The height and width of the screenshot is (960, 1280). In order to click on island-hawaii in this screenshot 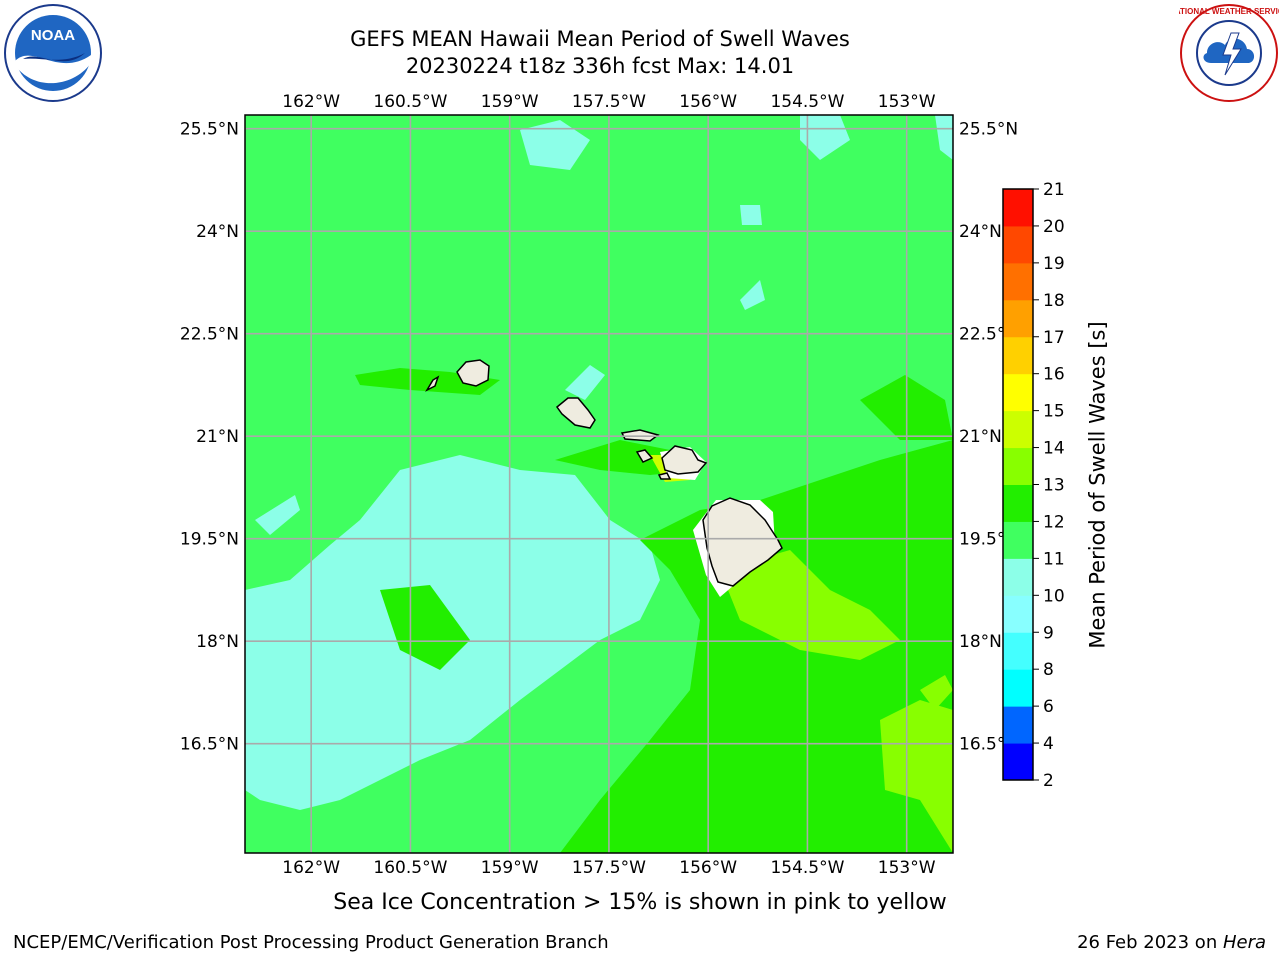, I will do `click(742, 542)`.